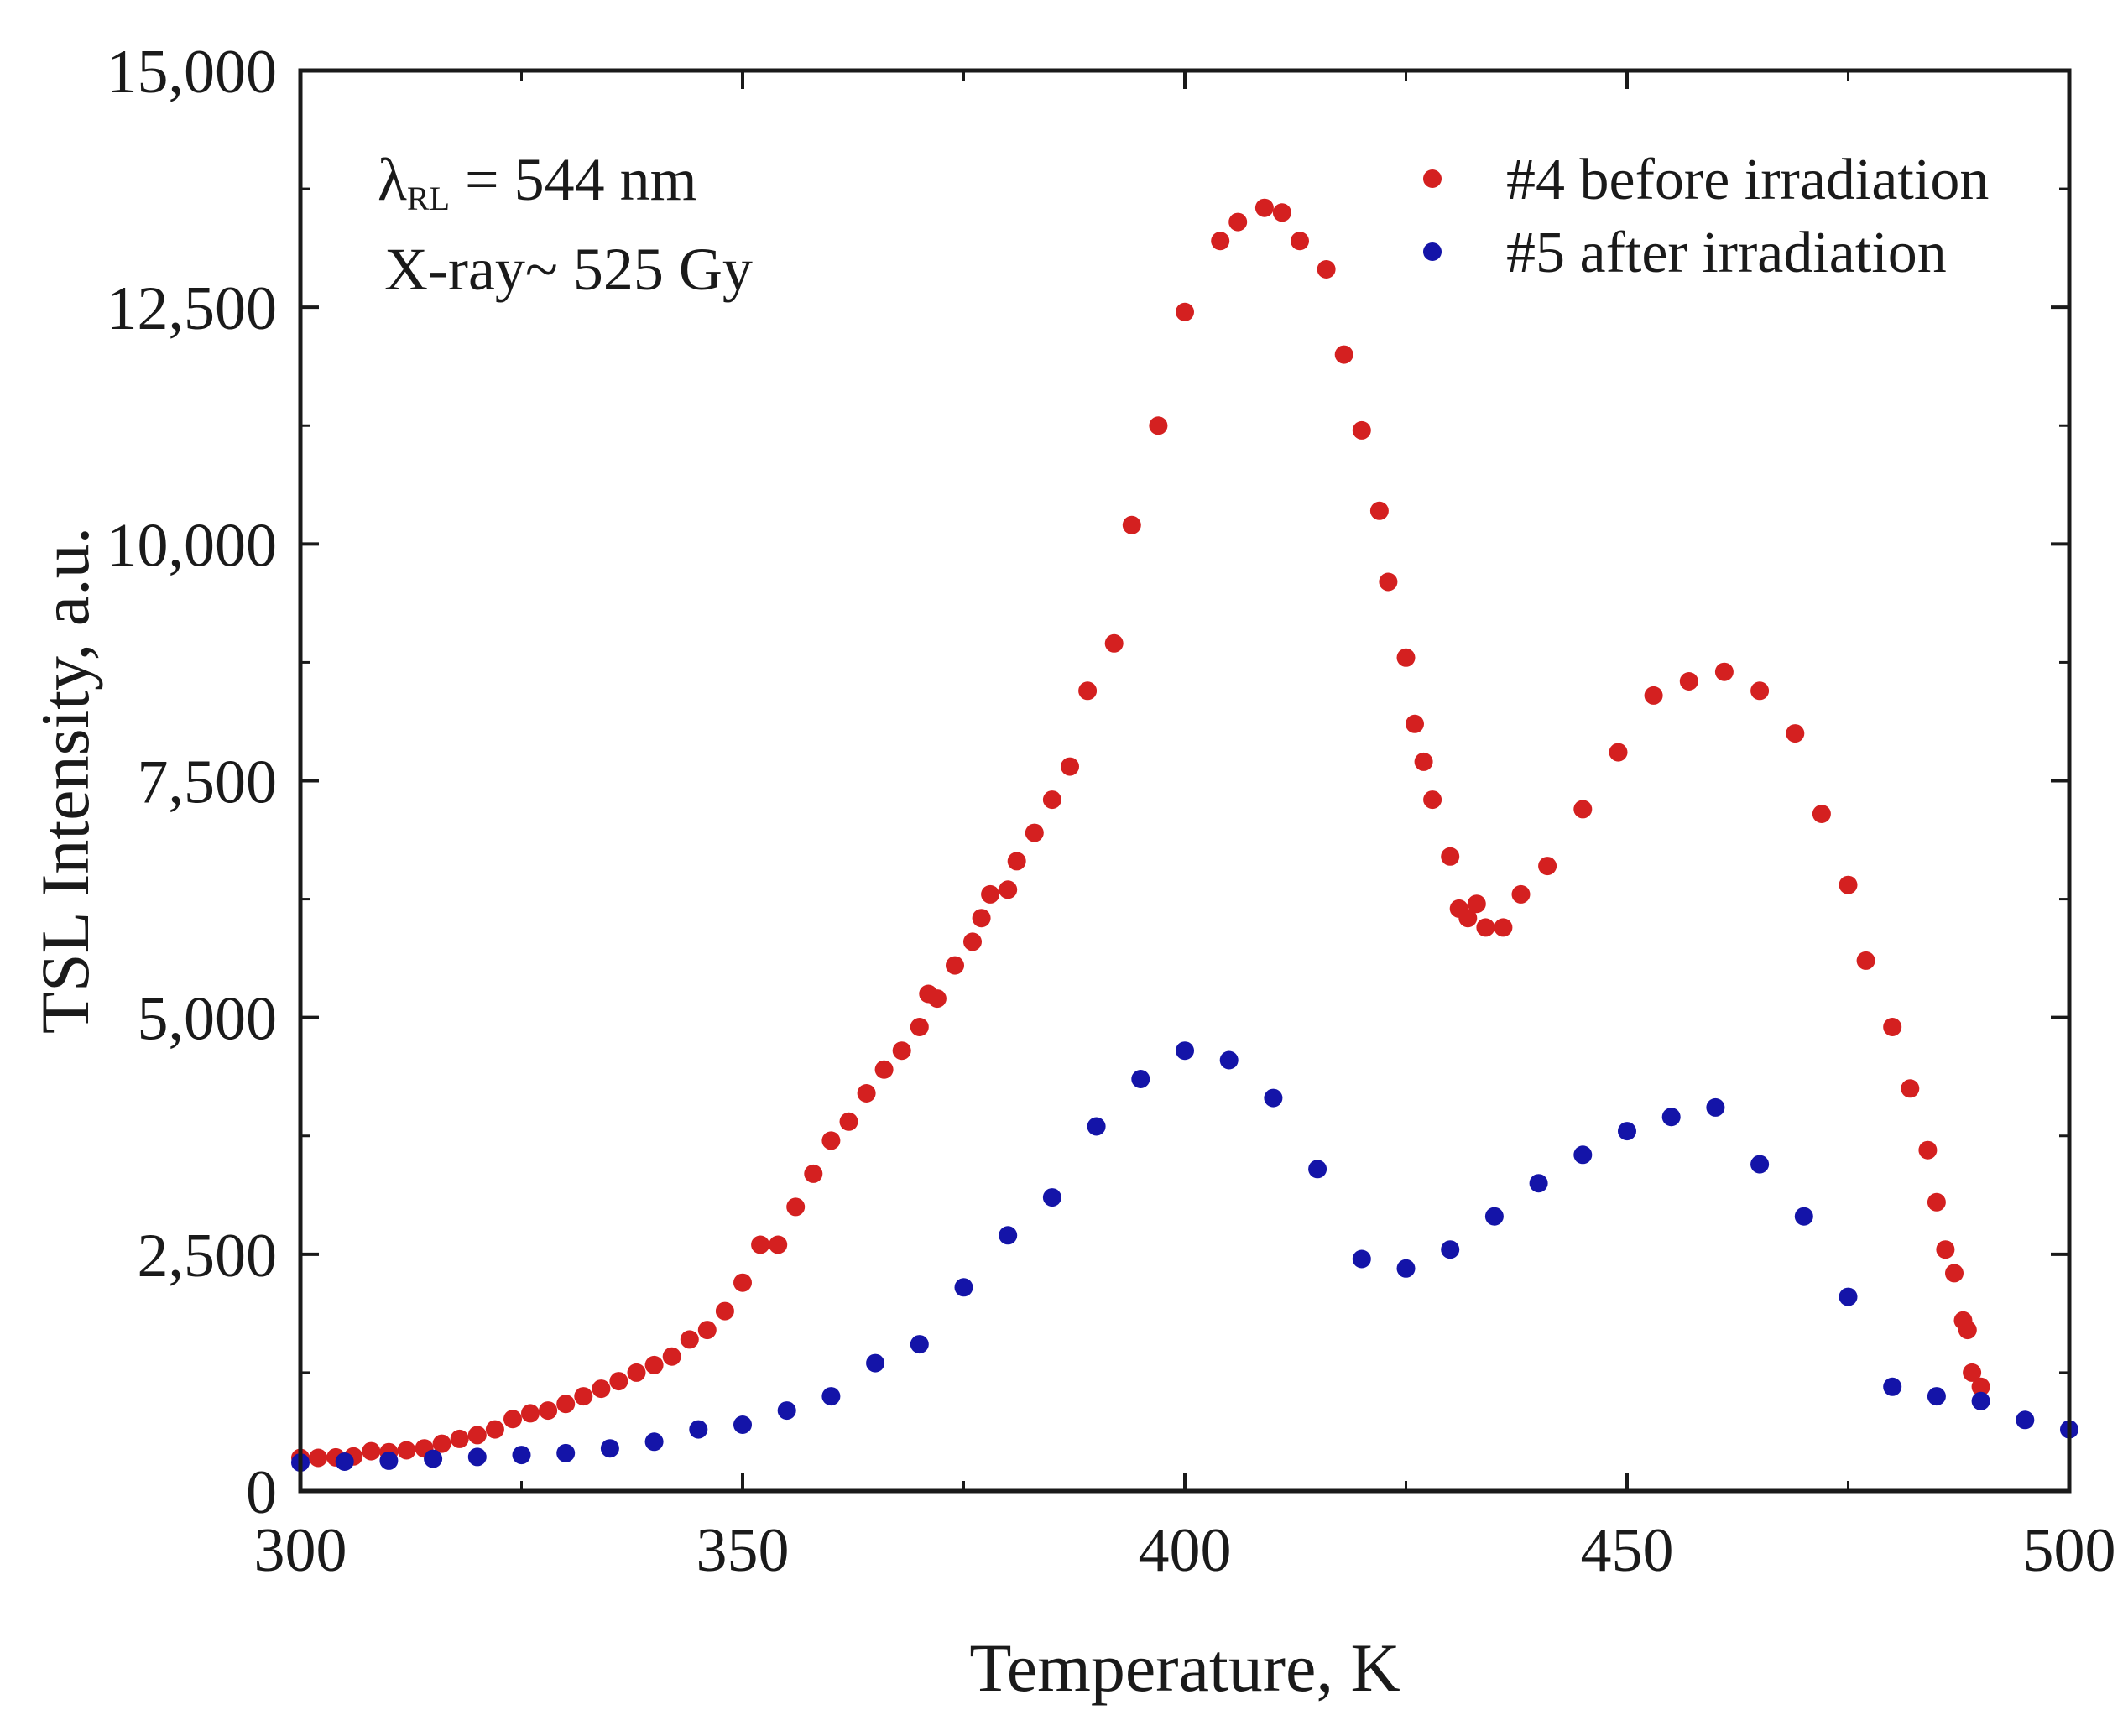 The image size is (2128, 1736). Describe the element at coordinates (300, 1550) in the screenshot. I see `x-tick-label: 300` at that location.